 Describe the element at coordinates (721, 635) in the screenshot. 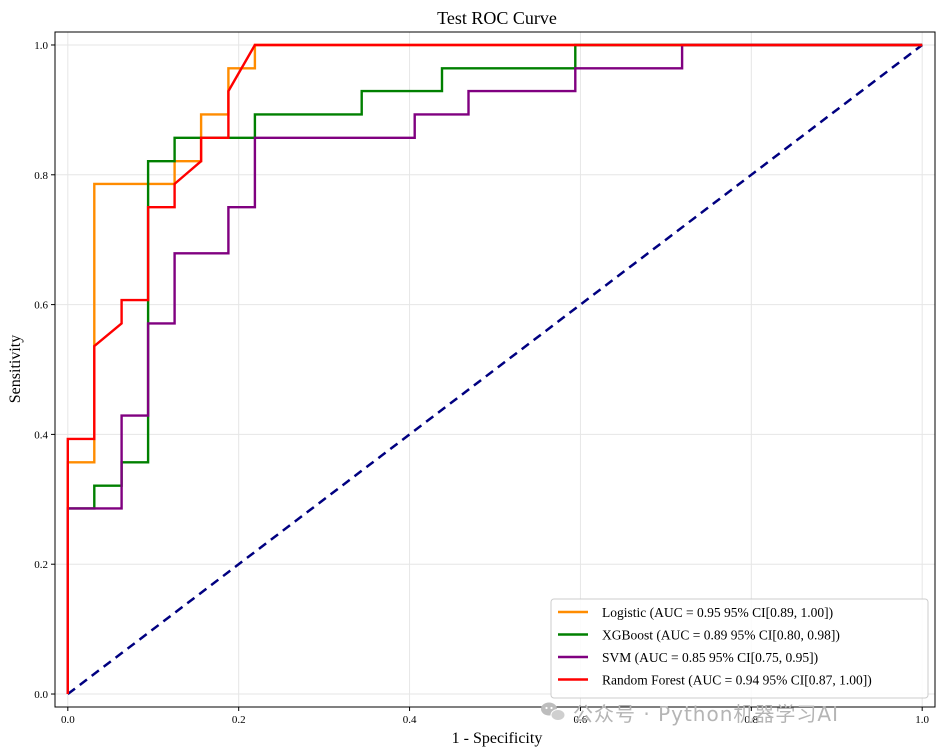

I see `legend-label-xgboost: XGBoost (AUC = 0.89 95% CI[0.80, 0.98])` at that location.